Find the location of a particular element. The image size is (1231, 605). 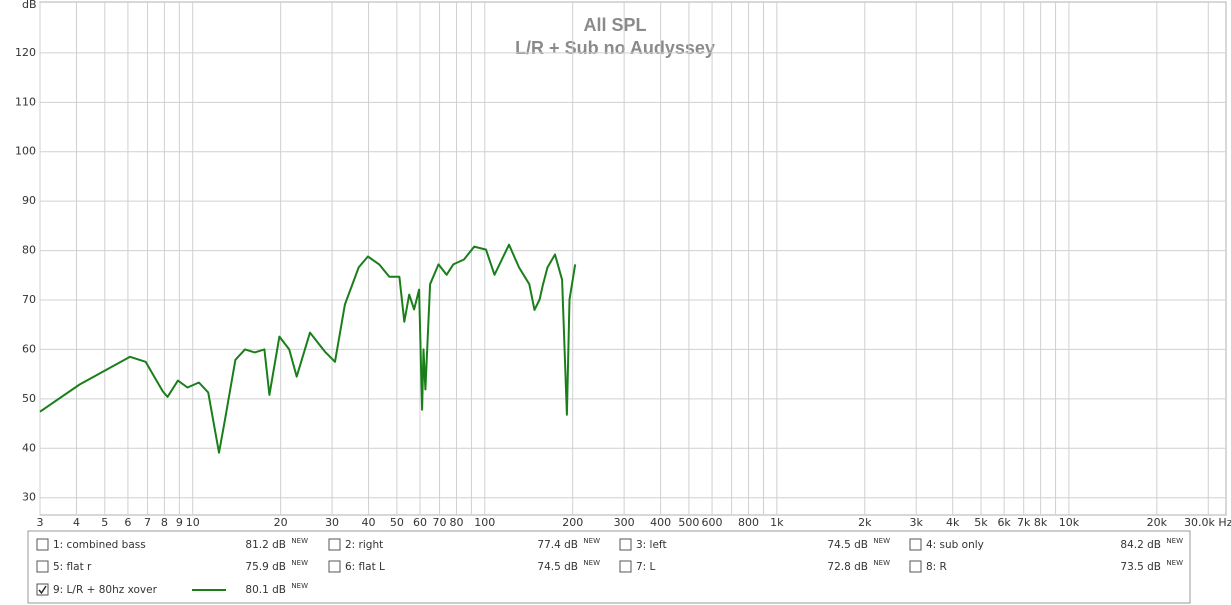

x-tick-label: 6 is located at coordinates (127, 522).